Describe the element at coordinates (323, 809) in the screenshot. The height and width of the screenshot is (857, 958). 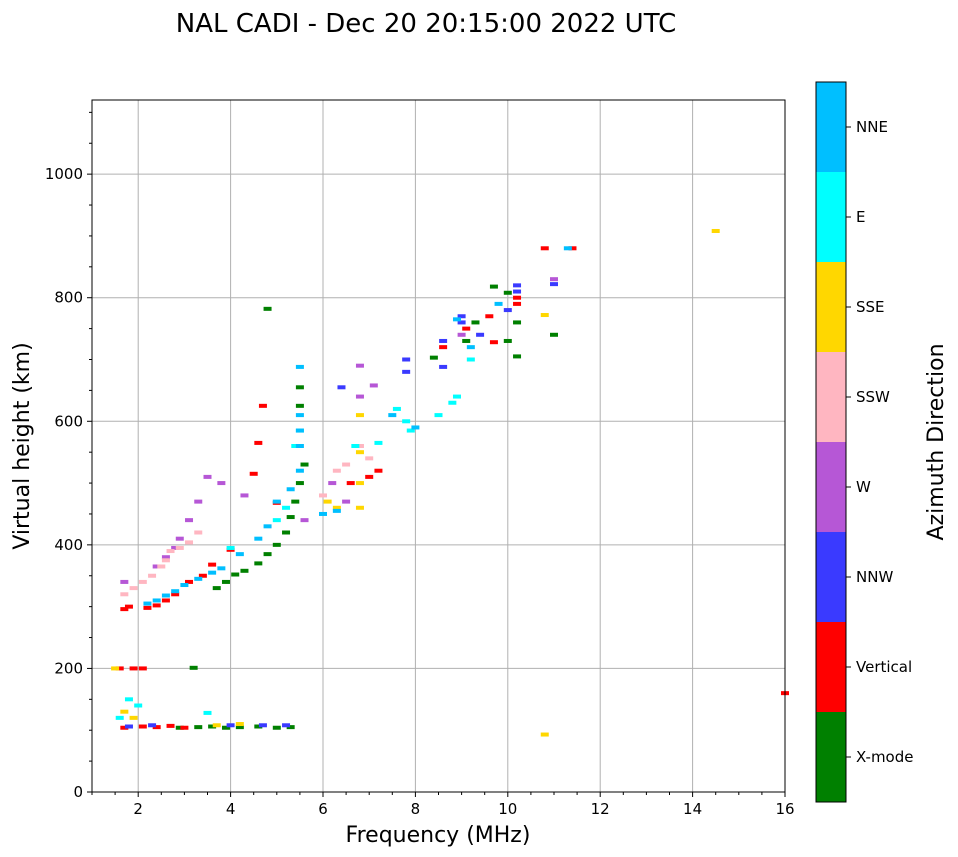
I see `x-tick-label: 6` at that location.